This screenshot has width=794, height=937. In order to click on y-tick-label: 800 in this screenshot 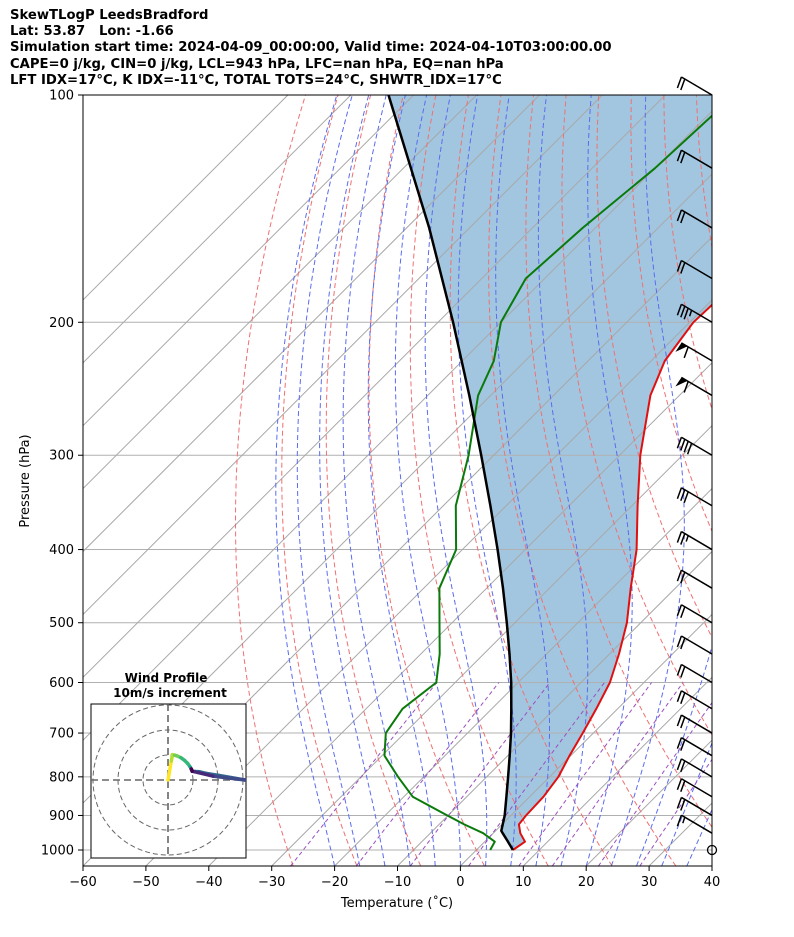, I will do `click(61, 777)`.